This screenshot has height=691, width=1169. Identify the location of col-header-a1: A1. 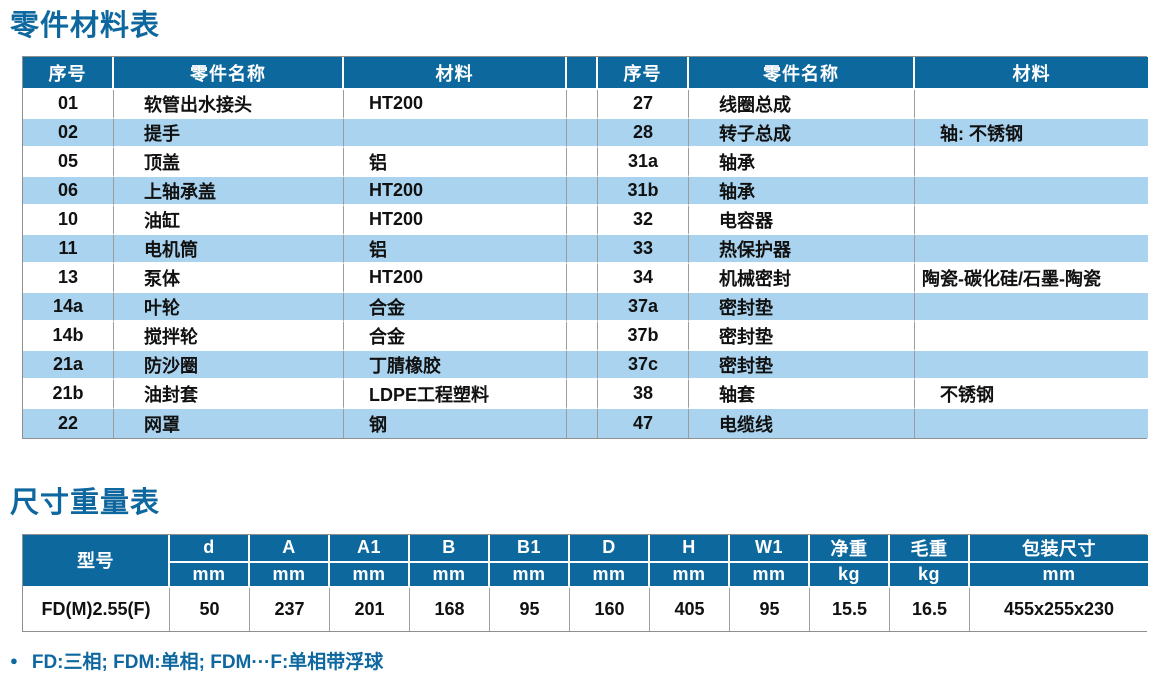
(370, 548).